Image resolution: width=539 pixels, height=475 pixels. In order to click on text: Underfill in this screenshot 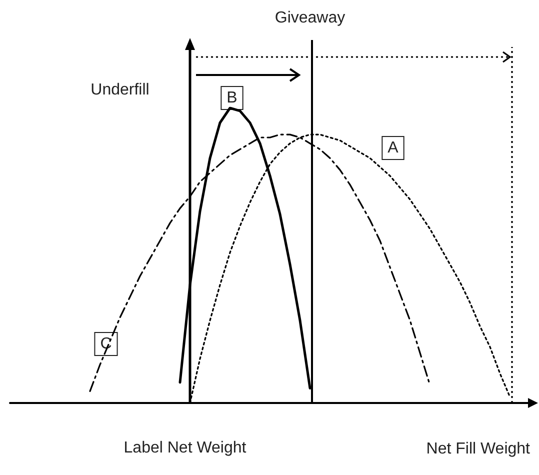, I will do `click(120, 90)`.